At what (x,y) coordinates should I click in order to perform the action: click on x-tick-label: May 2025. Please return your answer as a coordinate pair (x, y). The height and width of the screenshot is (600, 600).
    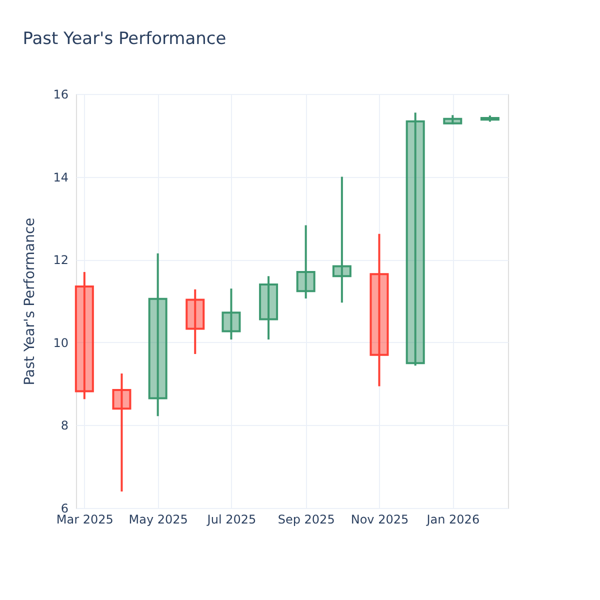
    Looking at the image, I should click on (158, 519).